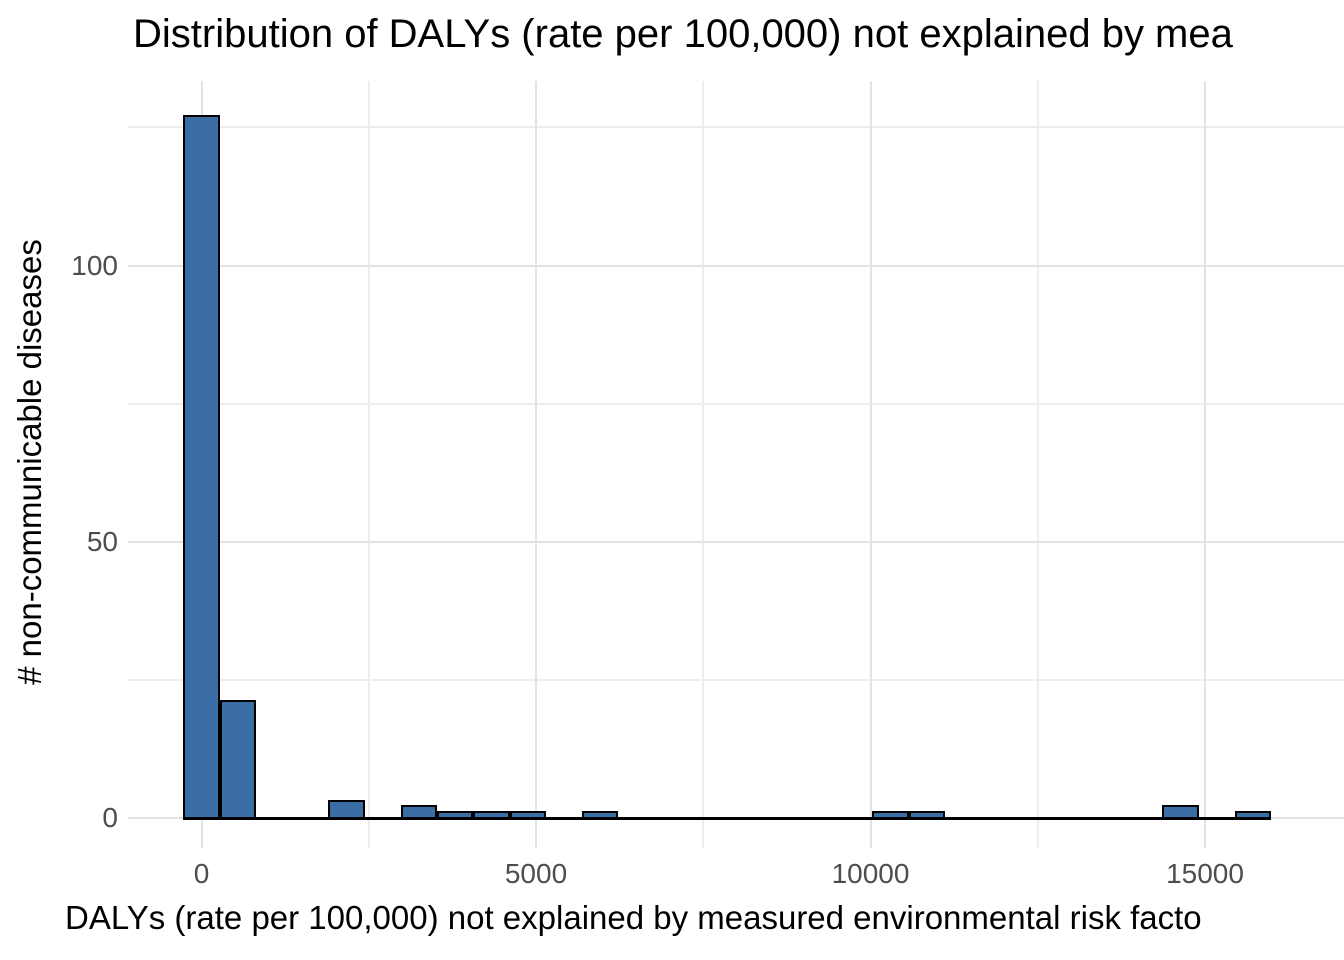 The image size is (1344, 960). What do you see at coordinates (727, 818) in the screenshot?
I see `x-axis-baseline` at bounding box center [727, 818].